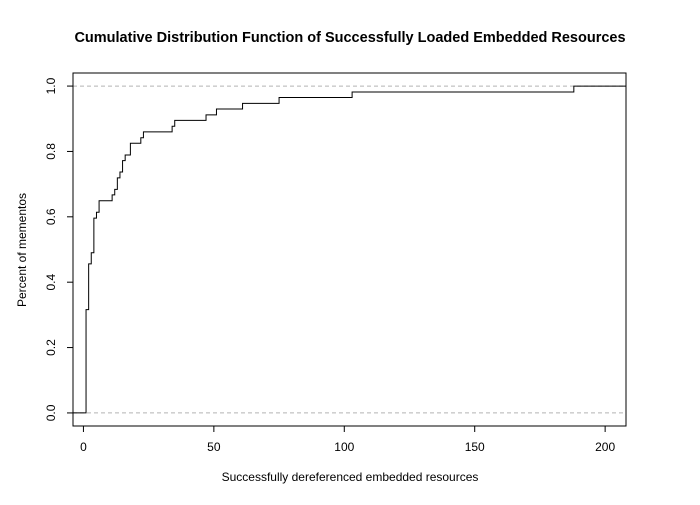 Image resolution: width=700 pixels, height=505 pixels. Describe the element at coordinates (51, 151) in the screenshot. I see `y-tick-label: 0.8` at that location.